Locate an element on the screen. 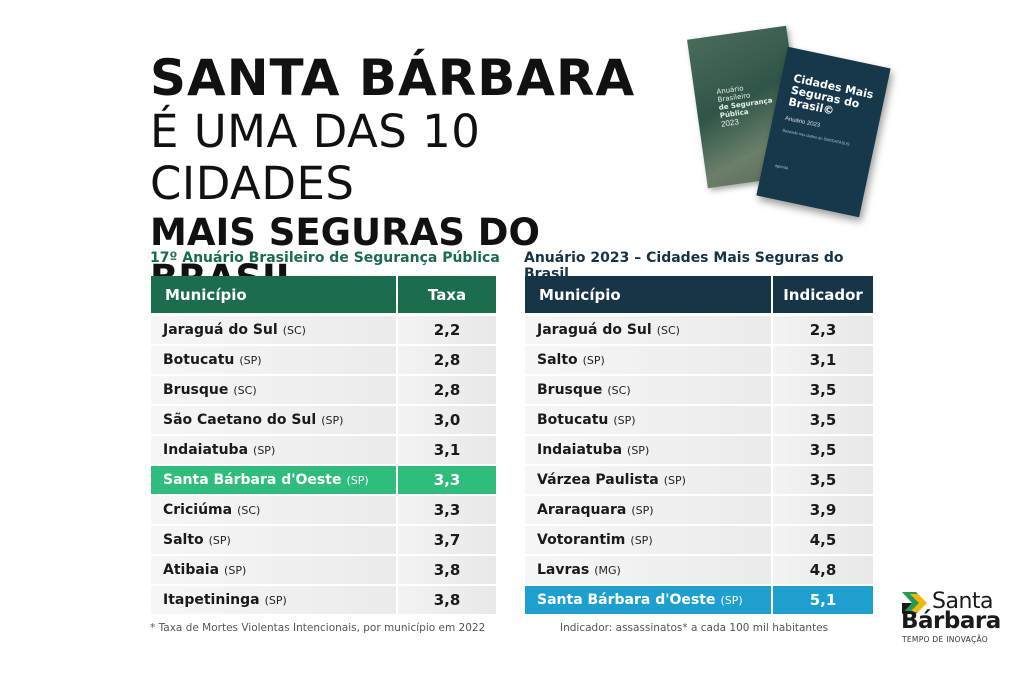 The height and width of the screenshot is (682, 1024). logo-tagline: TEMPO DE INOVAÇÃO is located at coordinates (945, 639).